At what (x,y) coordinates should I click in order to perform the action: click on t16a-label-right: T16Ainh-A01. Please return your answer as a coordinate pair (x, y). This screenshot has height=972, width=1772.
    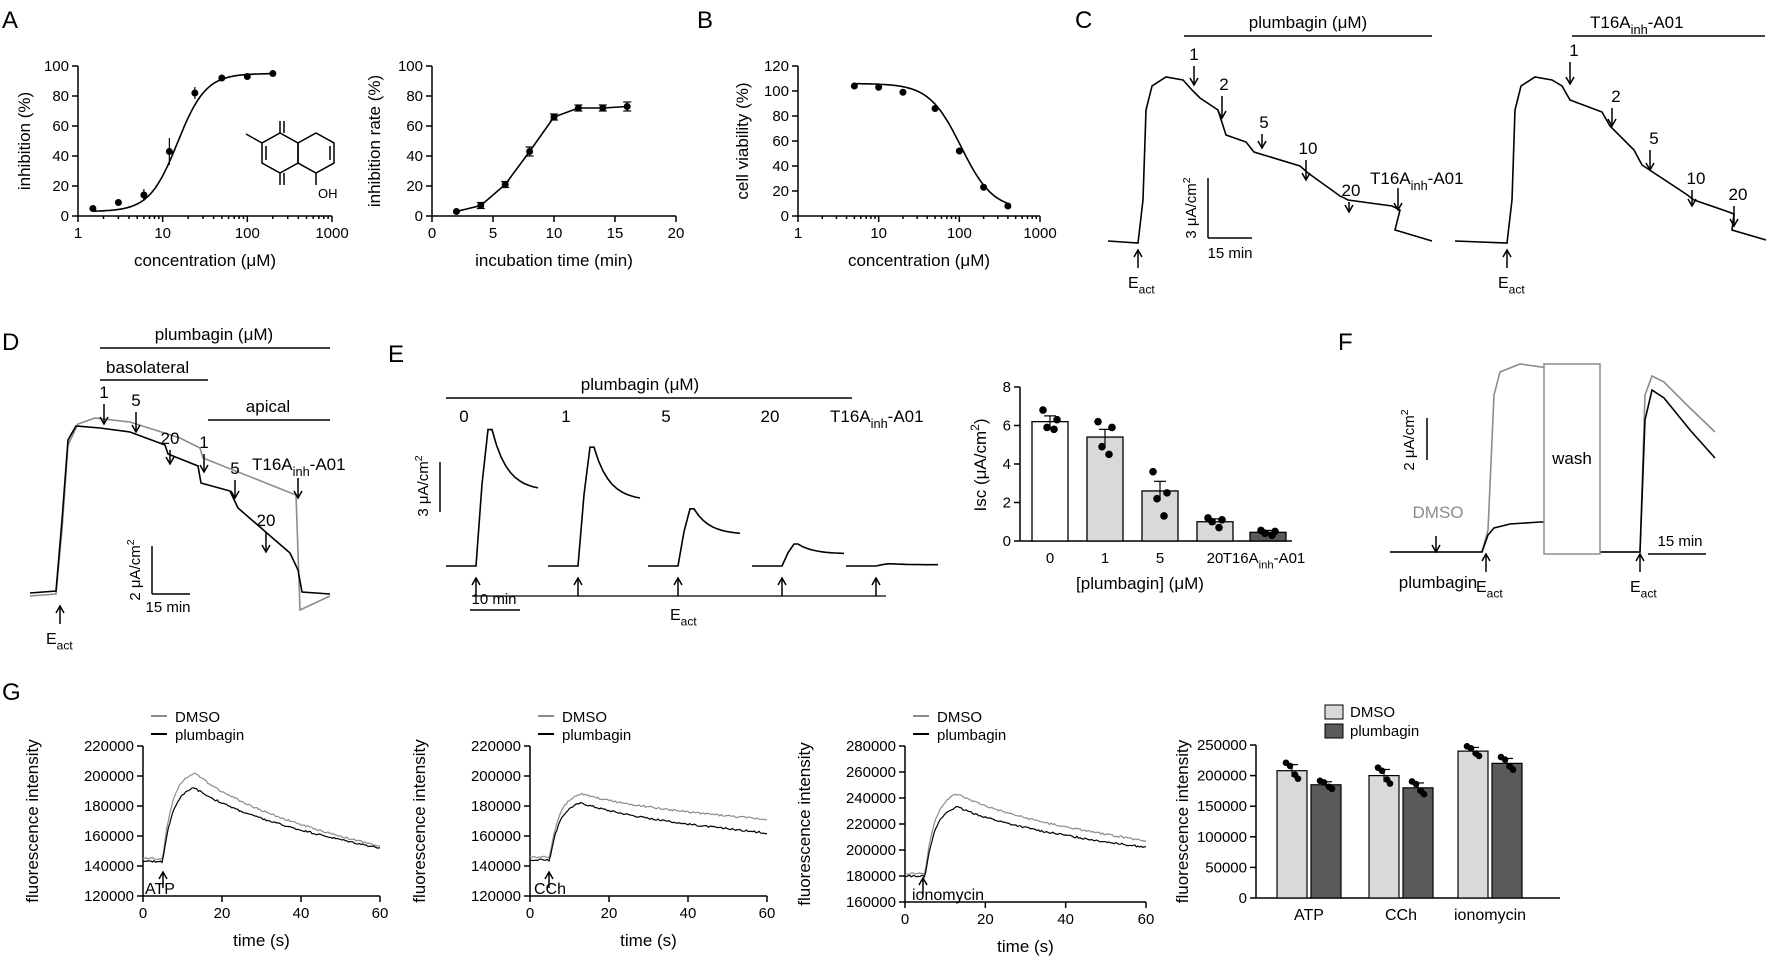
    Looking at the image, I should click on (1637, 25).